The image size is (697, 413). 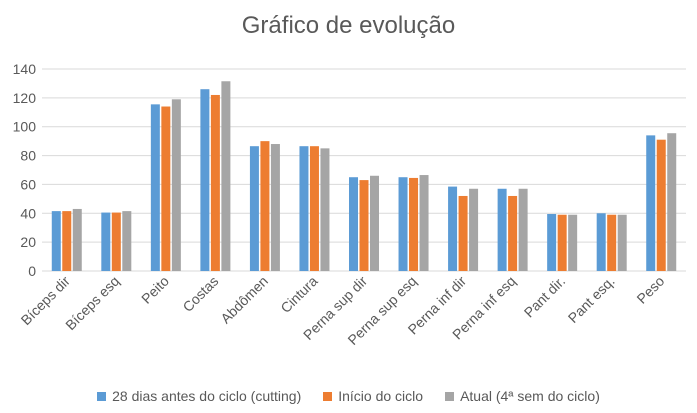 What do you see at coordinates (28, 156) in the screenshot?
I see `y-tick-label: 80` at bounding box center [28, 156].